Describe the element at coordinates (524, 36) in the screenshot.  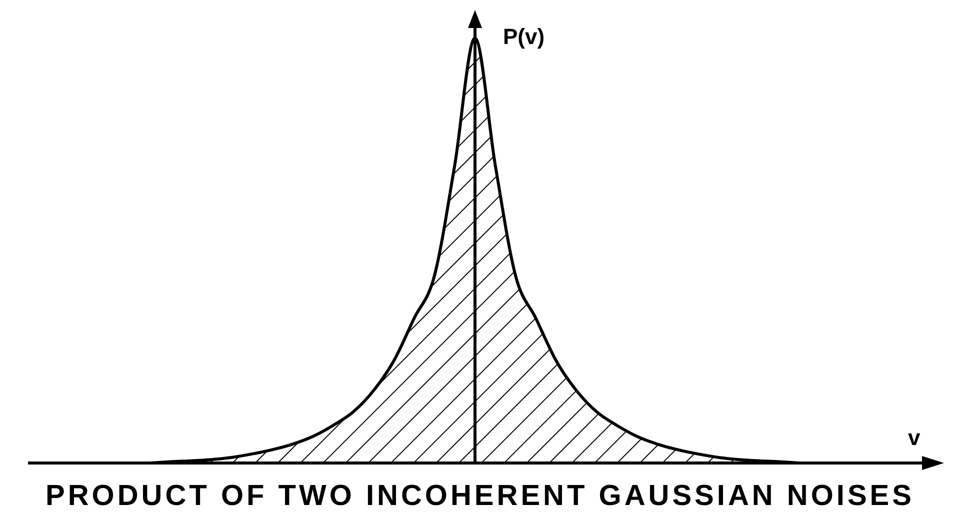
I see `y-axis-title: P(v)` at that location.